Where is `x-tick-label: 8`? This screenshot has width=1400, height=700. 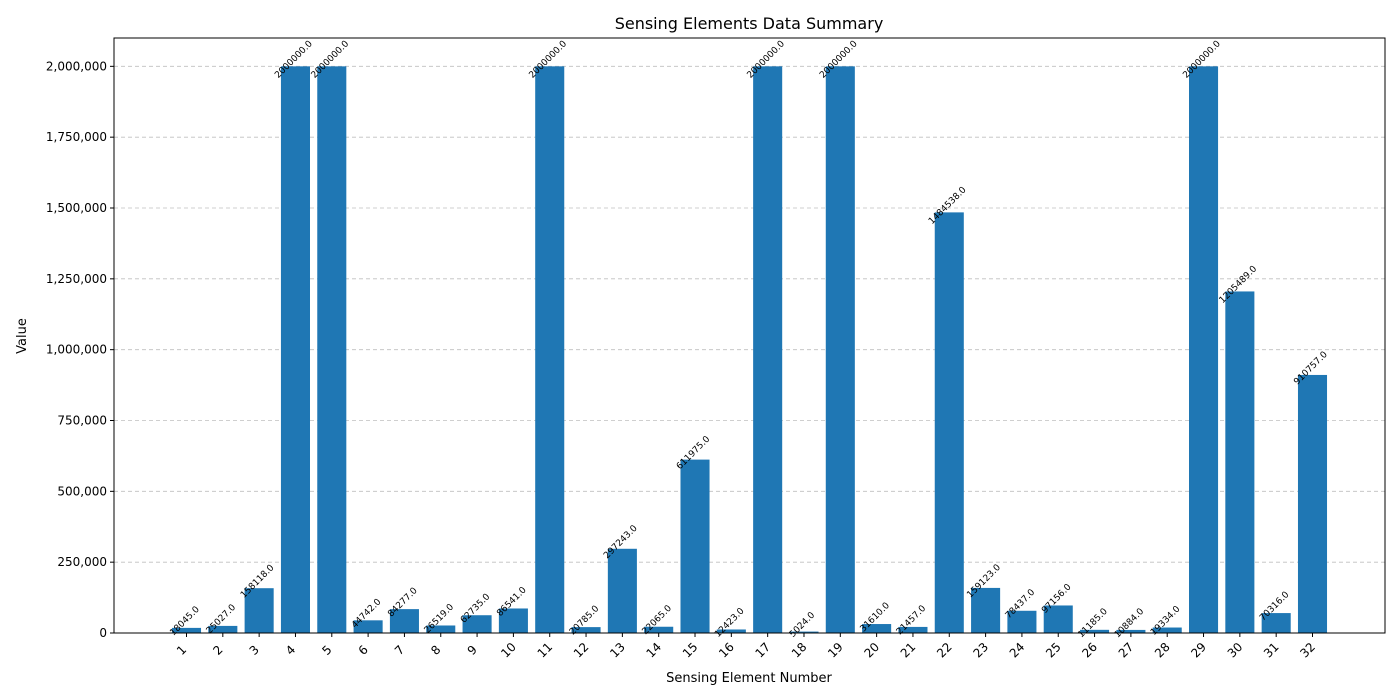 x-tick-label: 8 is located at coordinates (435, 650).